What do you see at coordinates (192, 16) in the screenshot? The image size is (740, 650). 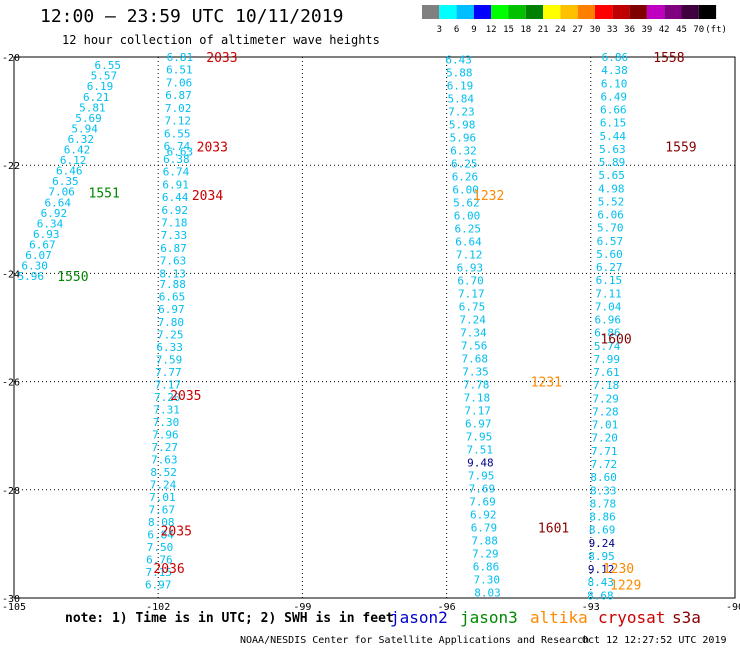 I see `page-title: 12:00 — 23:59 UTC 10/11/2019` at bounding box center [192, 16].